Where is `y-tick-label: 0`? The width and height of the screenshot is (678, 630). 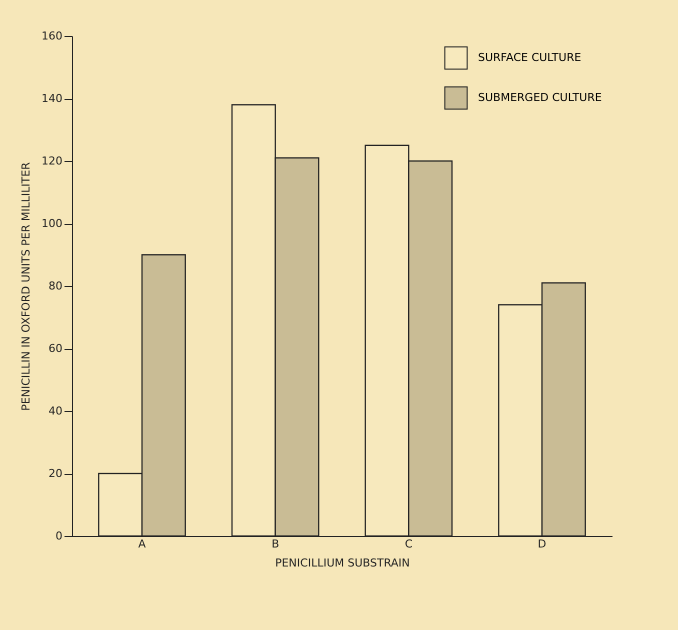
y-tick-label: 0 is located at coordinates (59, 536).